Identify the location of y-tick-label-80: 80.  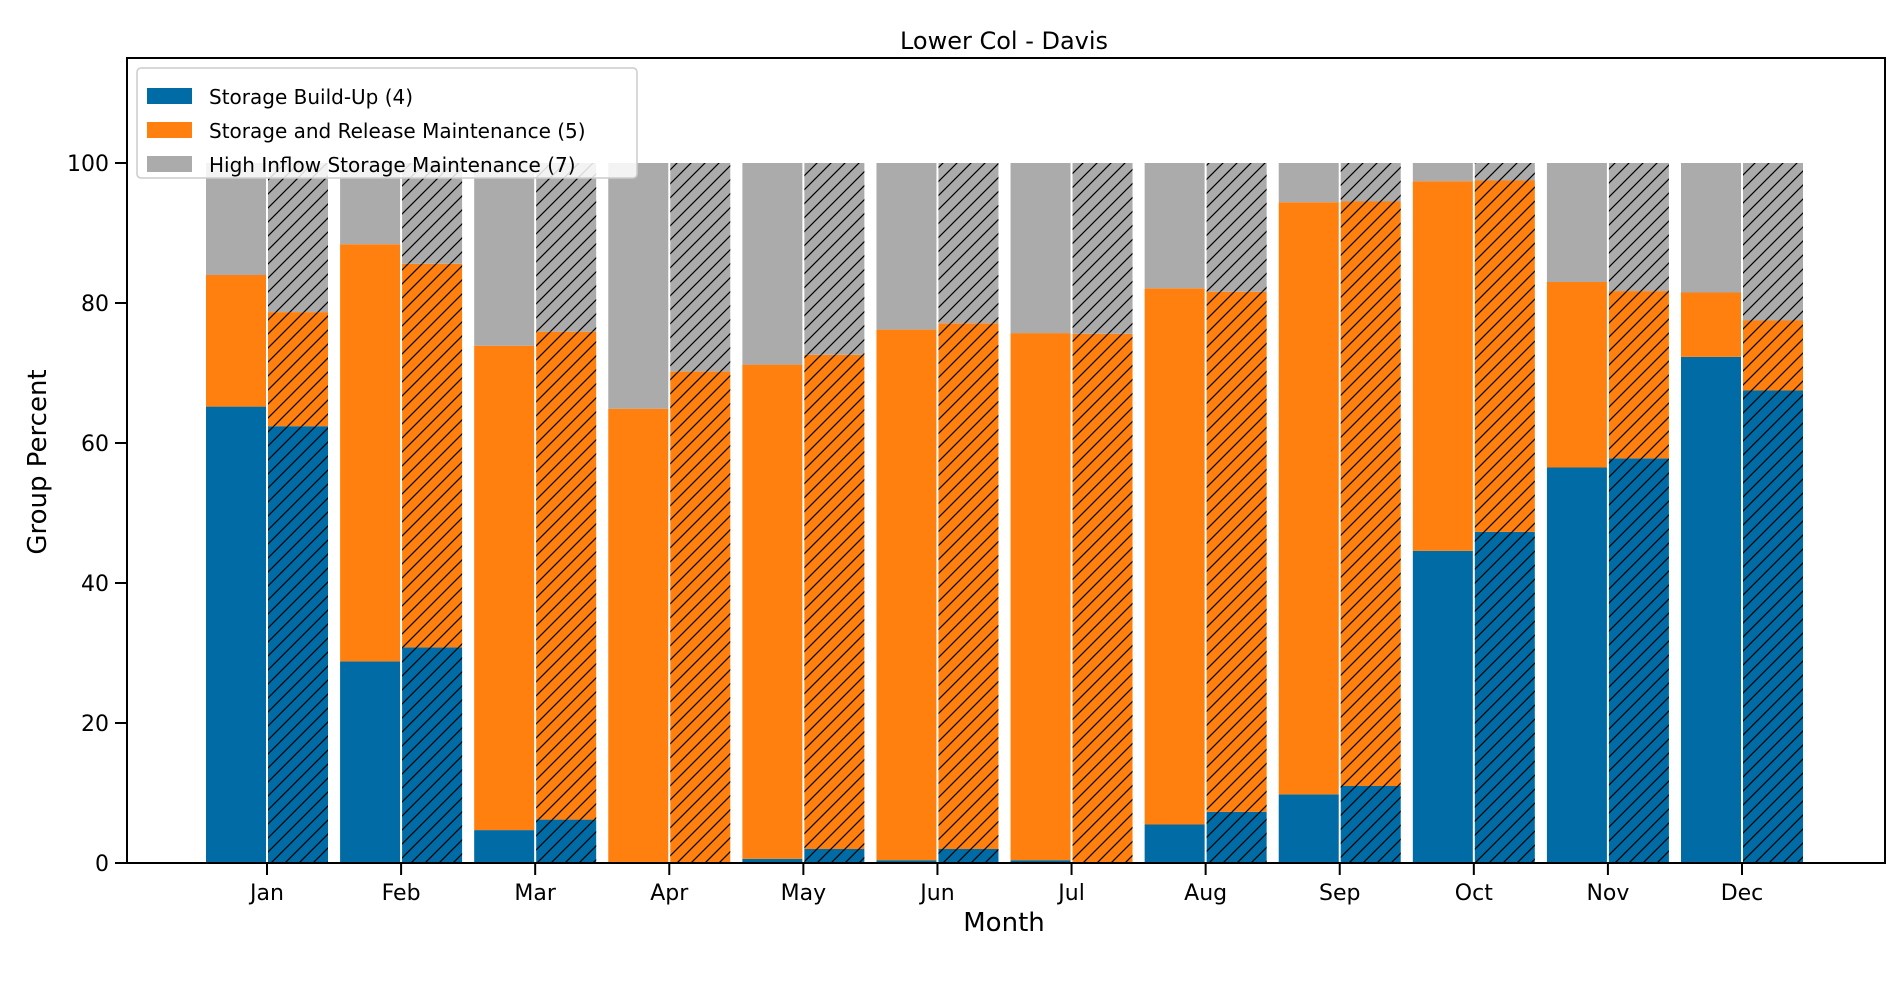
(95, 304).